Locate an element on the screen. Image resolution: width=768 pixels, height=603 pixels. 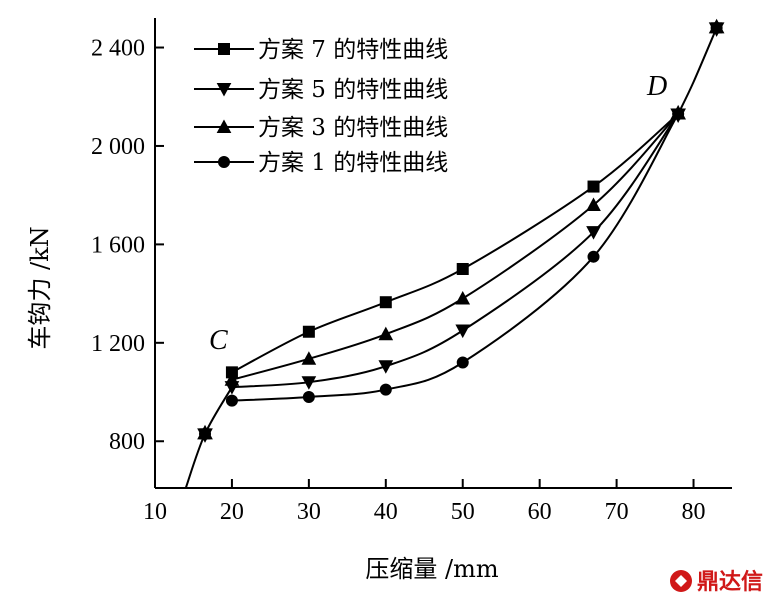
x-tick-label: 20 is located at coordinates (232, 512).